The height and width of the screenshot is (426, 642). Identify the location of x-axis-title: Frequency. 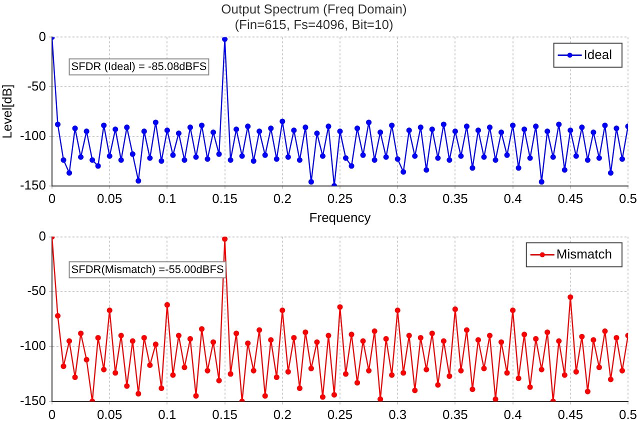
(340, 217).